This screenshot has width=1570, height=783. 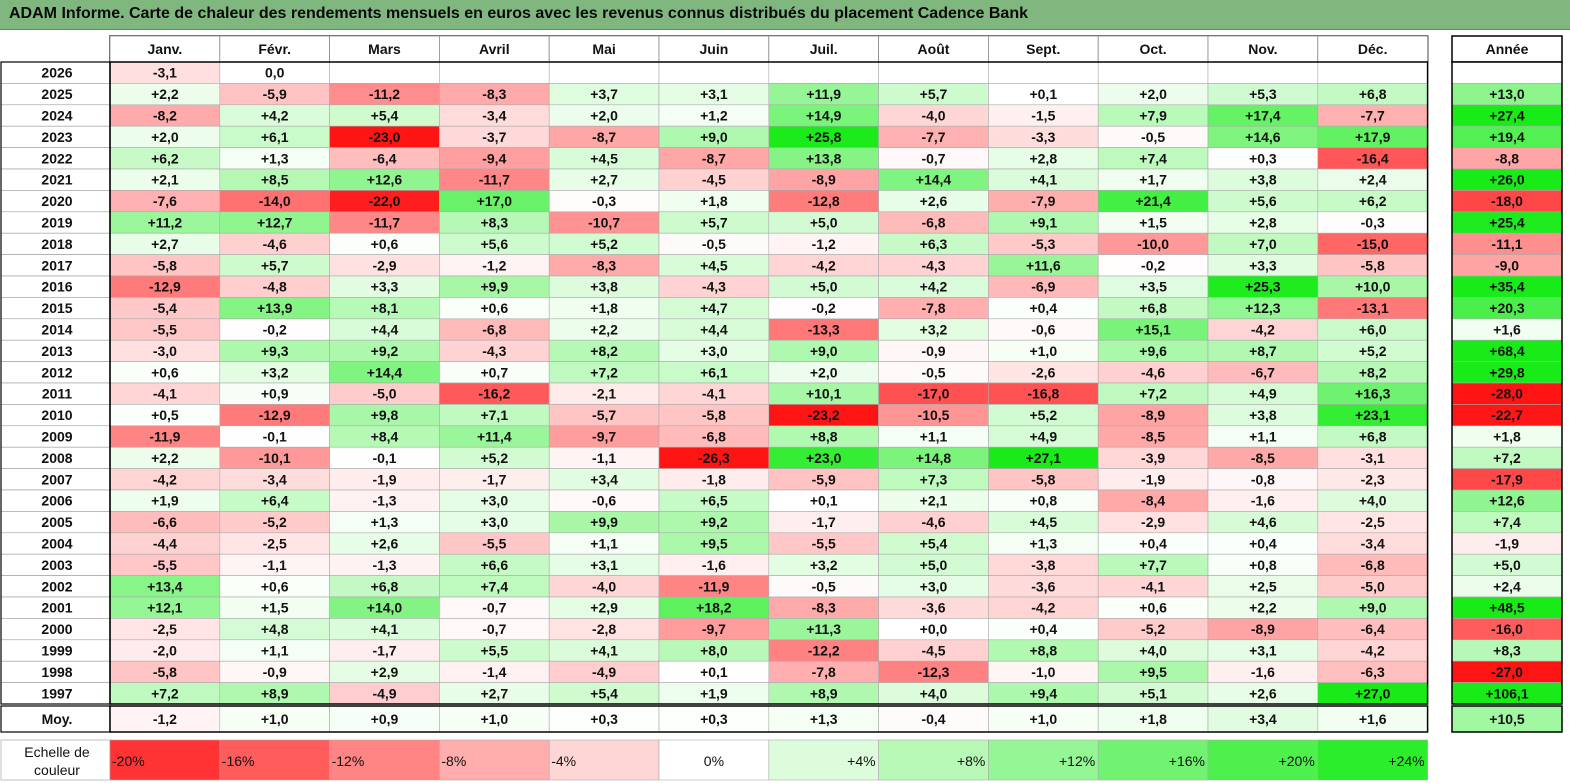 What do you see at coordinates (1373, 116) in the screenshot?
I see `cell-value-label: -7,7` at bounding box center [1373, 116].